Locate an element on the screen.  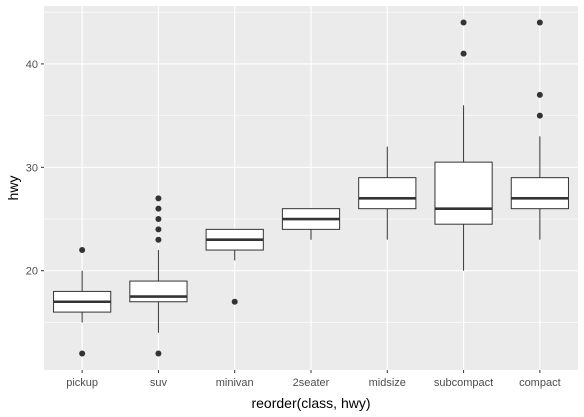
y-tick-label: 40 is located at coordinates (32, 65).